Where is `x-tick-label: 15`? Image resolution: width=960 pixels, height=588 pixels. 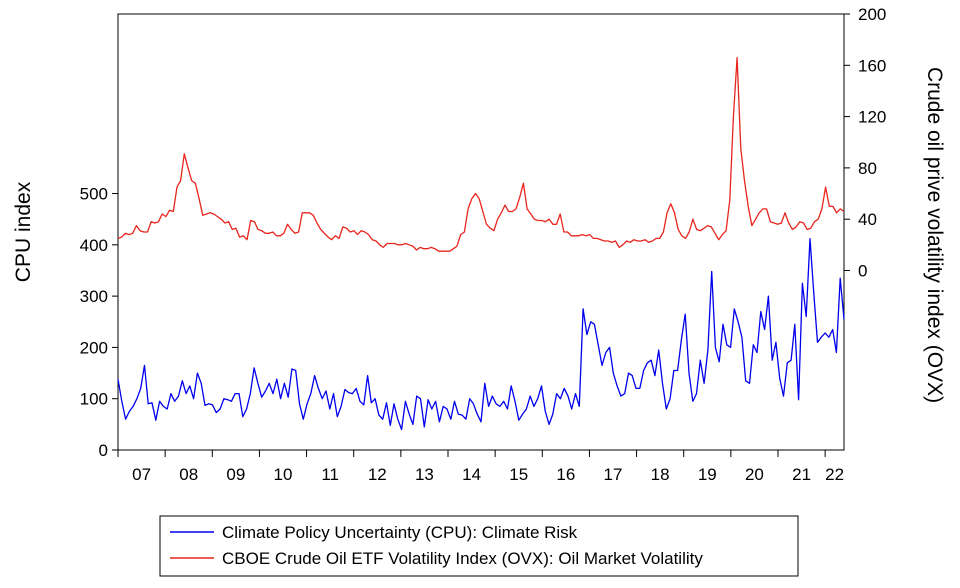
x-tick-label: 15 is located at coordinates (518, 474).